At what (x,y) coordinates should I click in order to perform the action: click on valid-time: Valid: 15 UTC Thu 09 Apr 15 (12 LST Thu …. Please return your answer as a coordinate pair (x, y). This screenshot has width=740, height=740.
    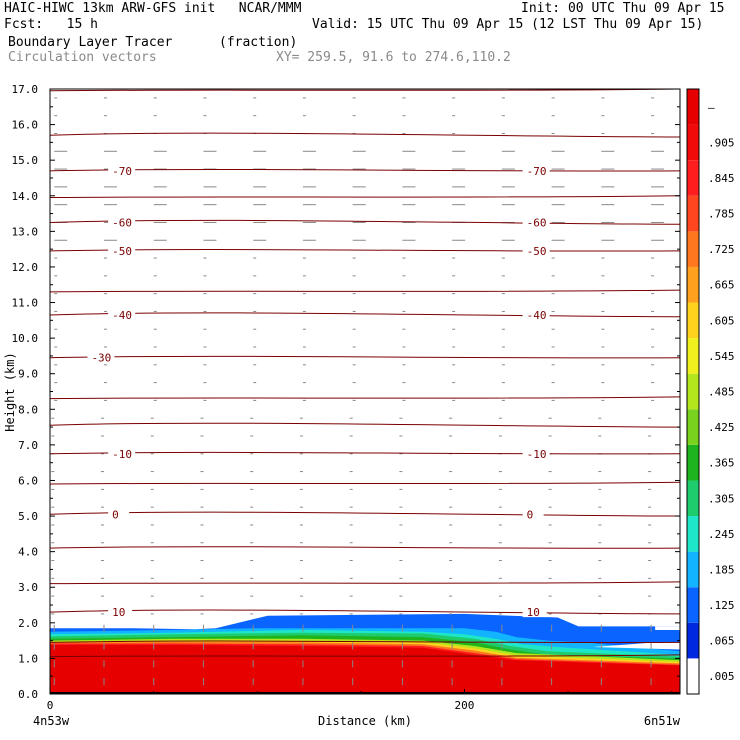
    Looking at the image, I should click on (508, 24).